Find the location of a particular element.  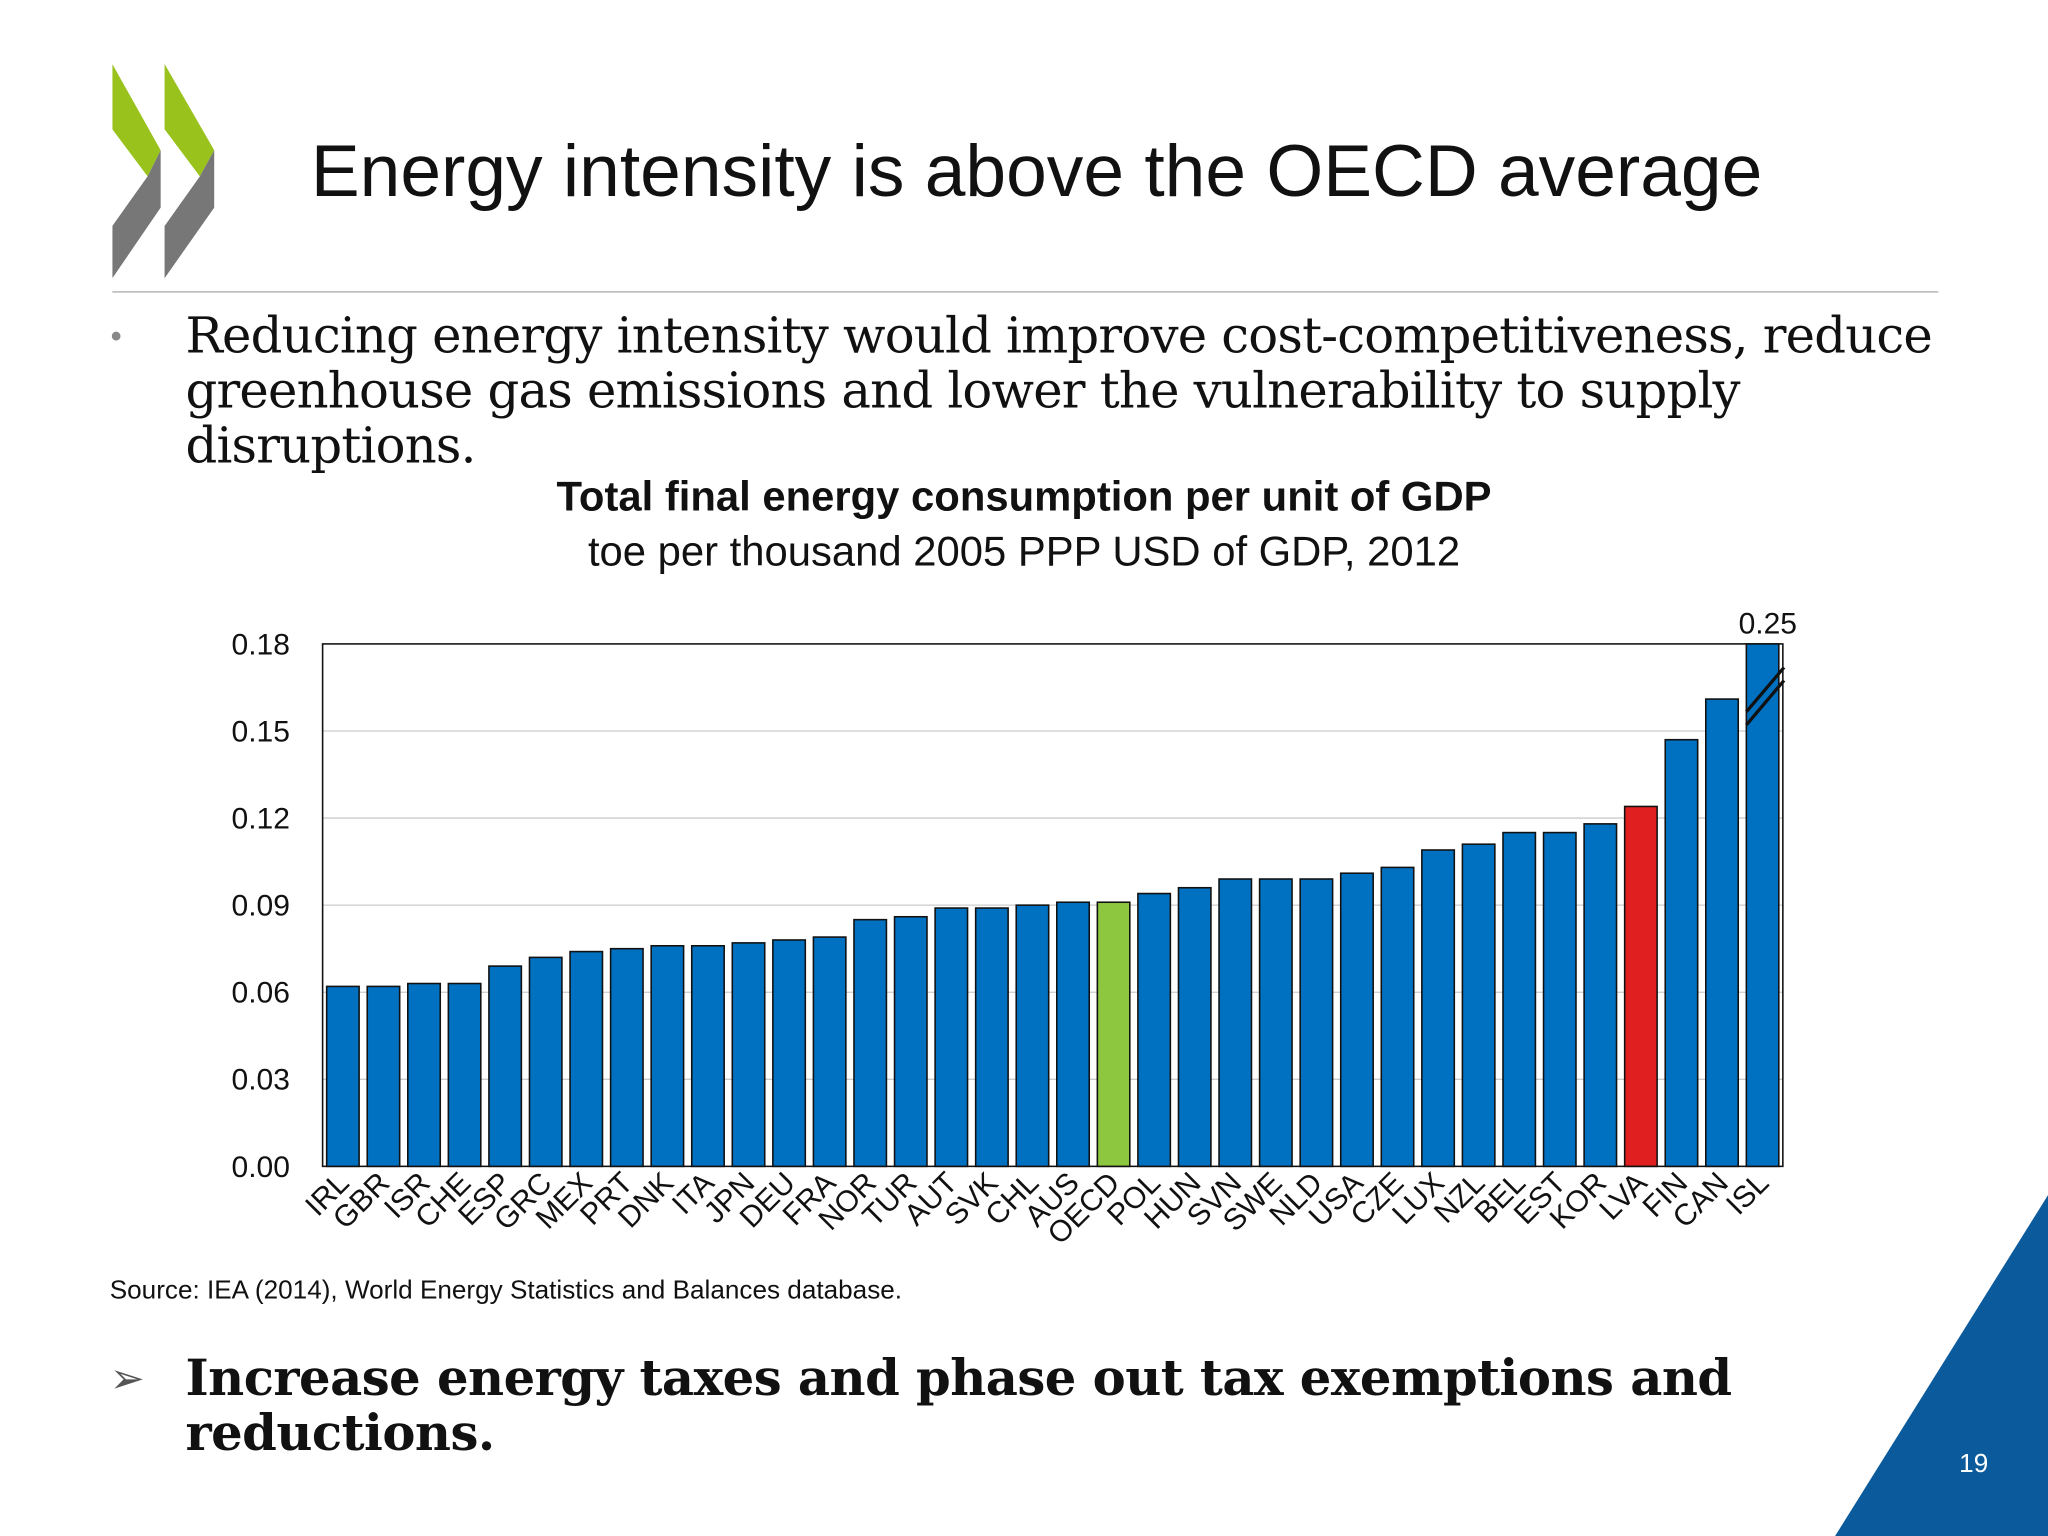

bar-fin is located at coordinates (1681, 953).